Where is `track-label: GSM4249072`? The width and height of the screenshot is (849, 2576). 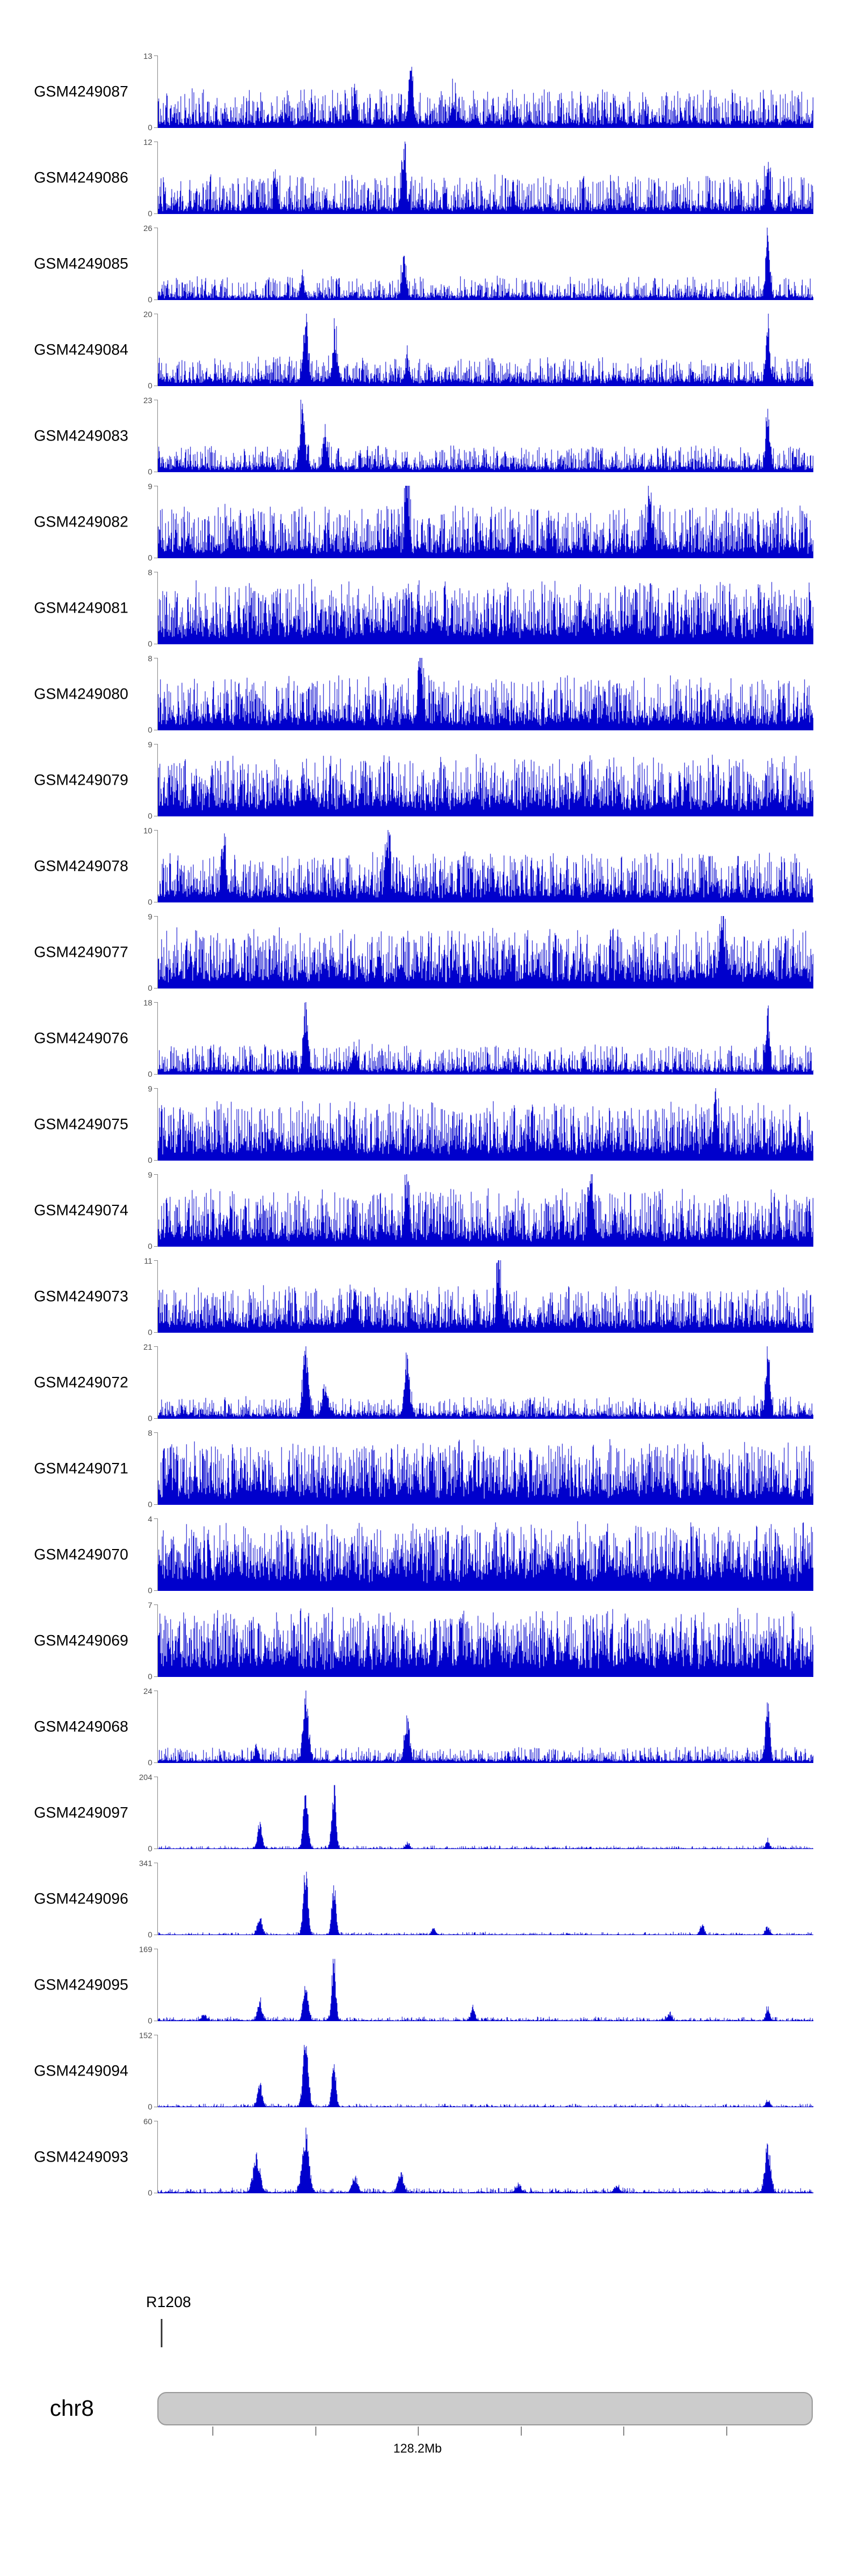 track-label: GSM4249072 is located at coordinates (81, 1382).